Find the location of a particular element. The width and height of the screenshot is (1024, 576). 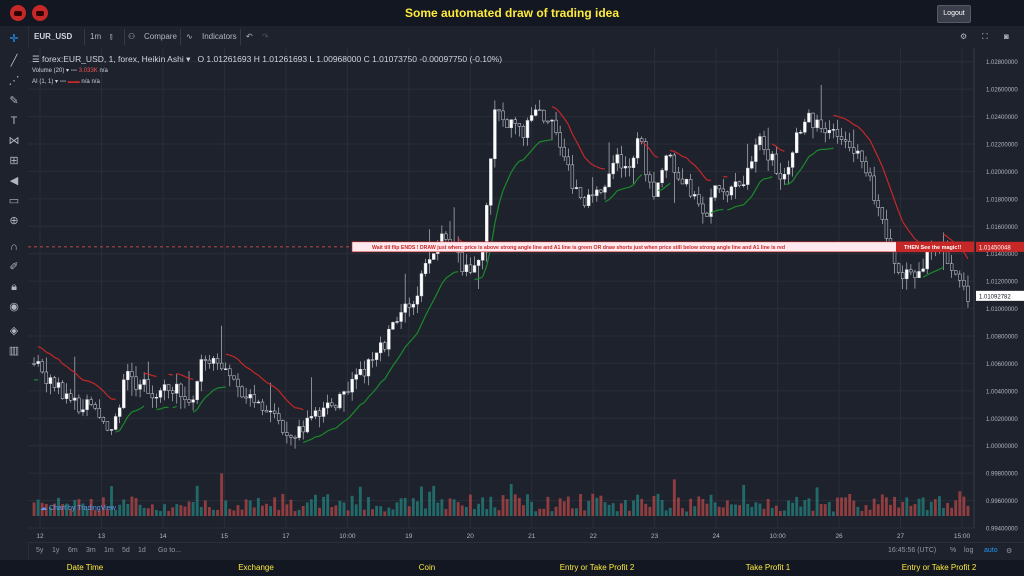

footer-exchange: Exchange is located at coordinates (256, 567).